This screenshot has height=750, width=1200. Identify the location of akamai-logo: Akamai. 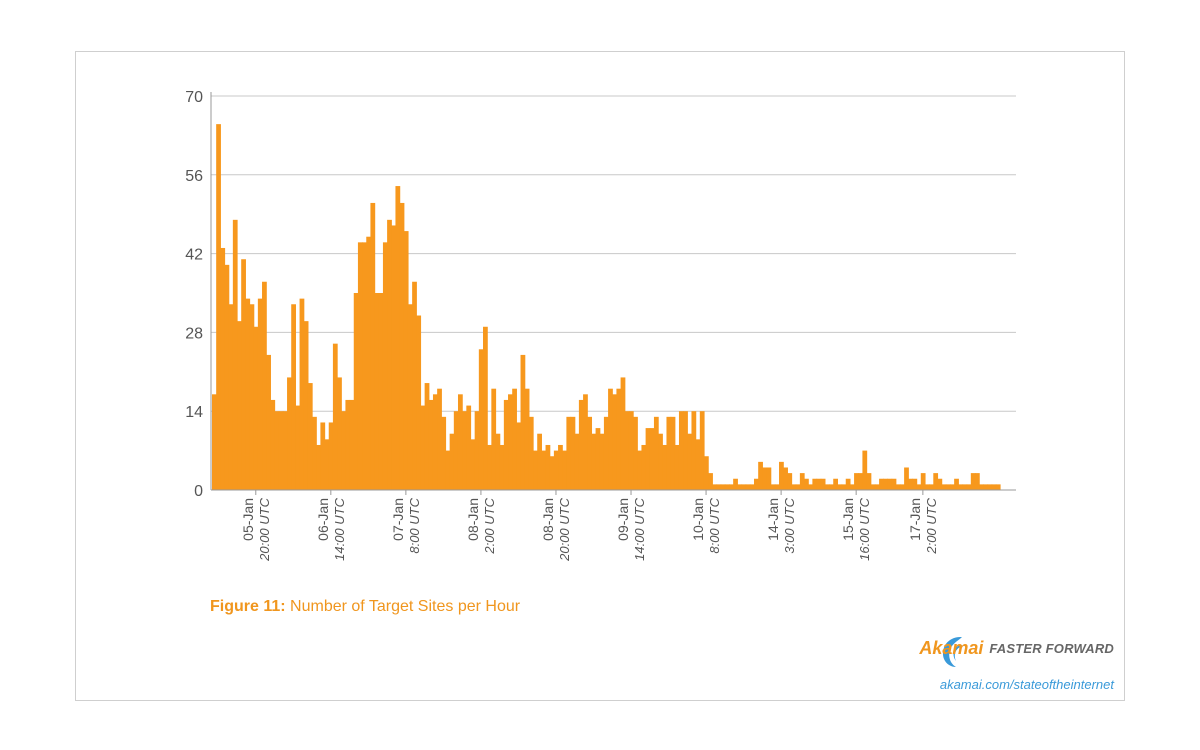
(951, 648).